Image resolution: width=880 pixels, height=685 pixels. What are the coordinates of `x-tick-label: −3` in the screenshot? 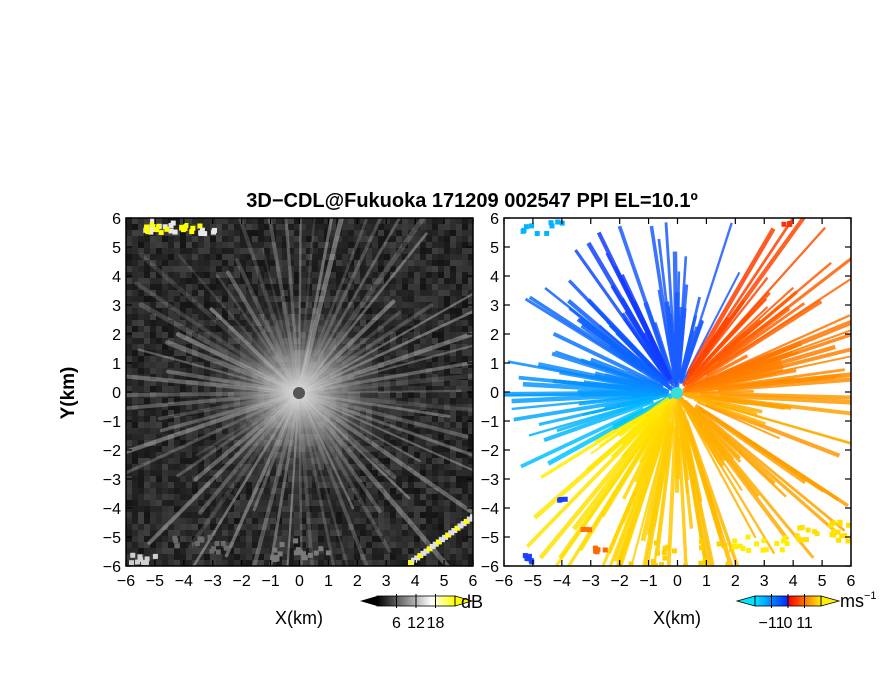 It's located at (213, 581).